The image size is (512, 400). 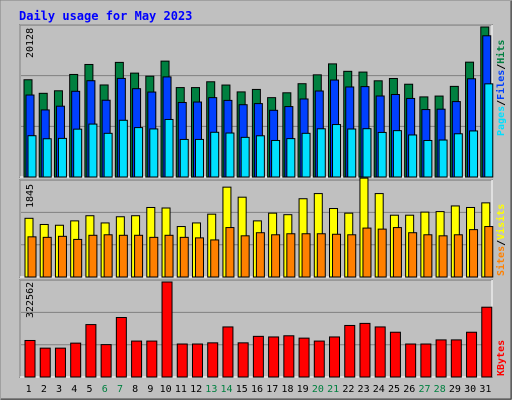 I want to click on chart-title: Daily usage for May 2023, so click(x=105, y=16).